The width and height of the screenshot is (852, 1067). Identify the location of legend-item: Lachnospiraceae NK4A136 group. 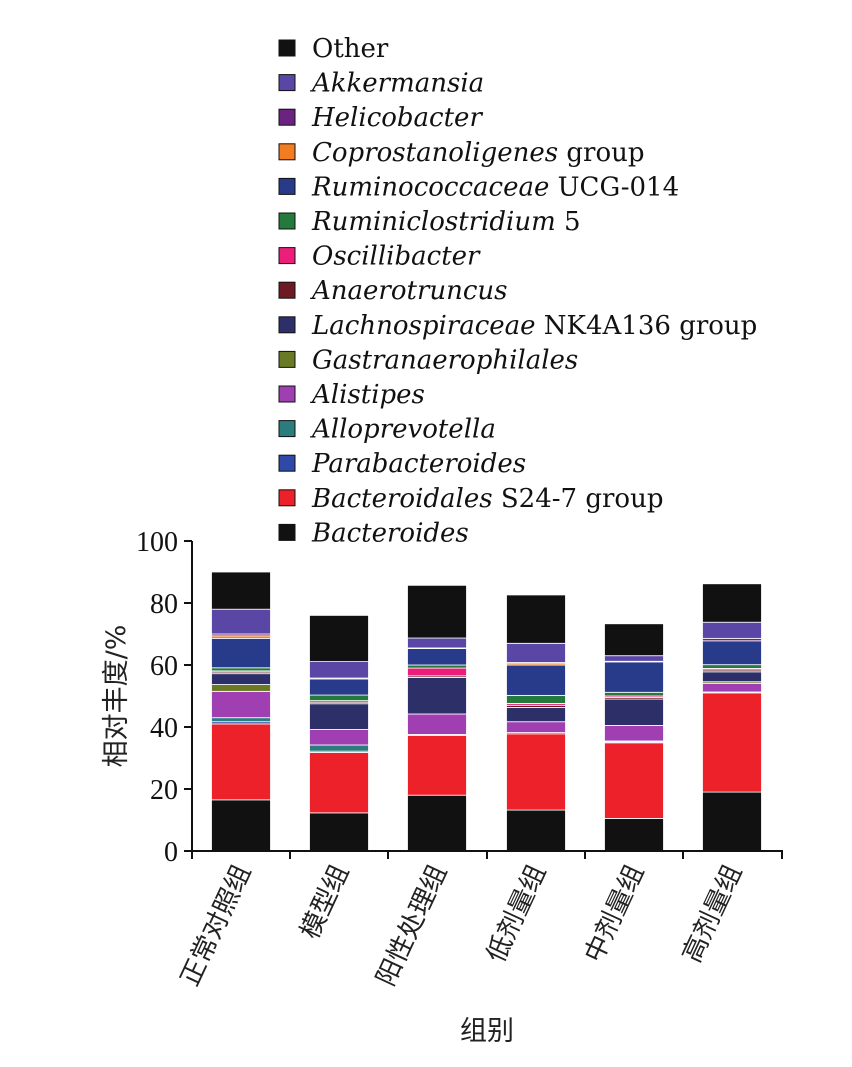
(517, 326).